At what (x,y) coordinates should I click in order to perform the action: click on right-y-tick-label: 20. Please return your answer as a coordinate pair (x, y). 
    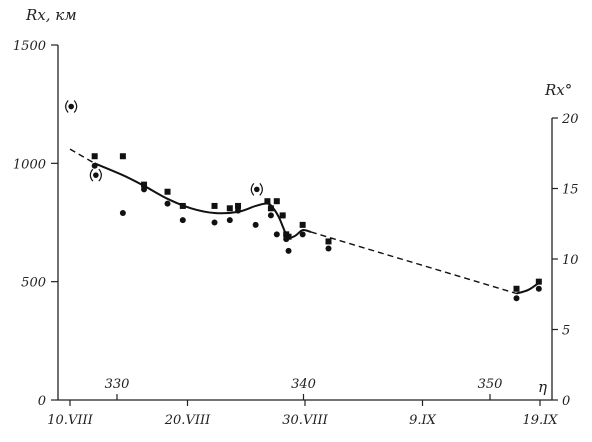
    Looking at the image, I should click on (570, 119).